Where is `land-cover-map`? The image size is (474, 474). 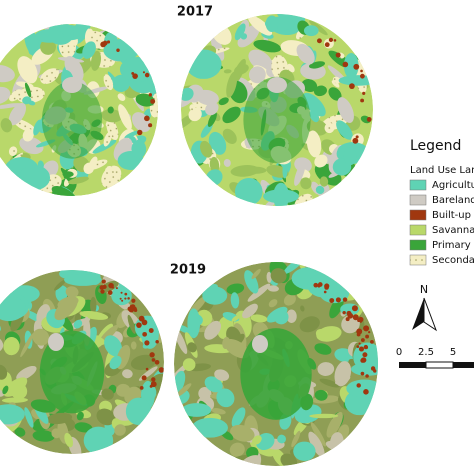
land-cover-map is located at coordinates (79, 110).